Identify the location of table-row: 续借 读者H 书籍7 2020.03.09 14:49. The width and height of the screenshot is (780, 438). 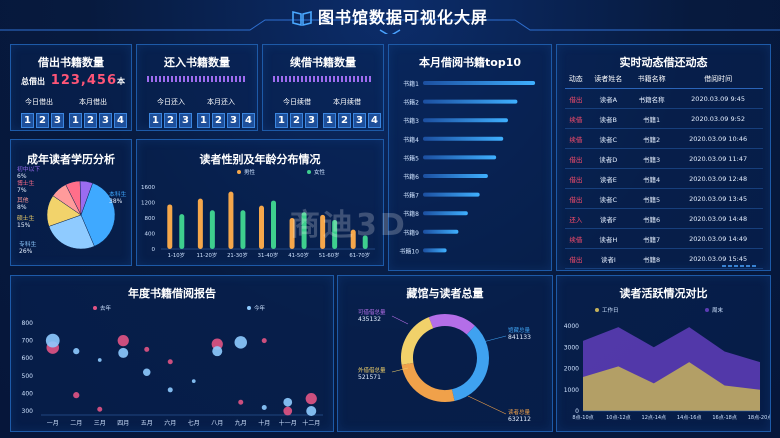
(664, 238).